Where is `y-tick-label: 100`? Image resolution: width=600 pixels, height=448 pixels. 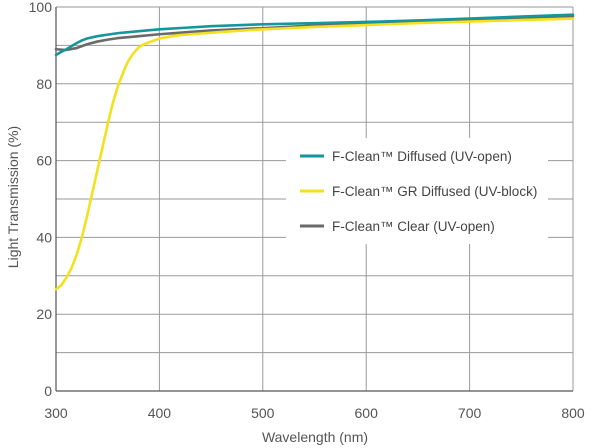
y-tick-label: 100 is located at coordinates (41, 7).